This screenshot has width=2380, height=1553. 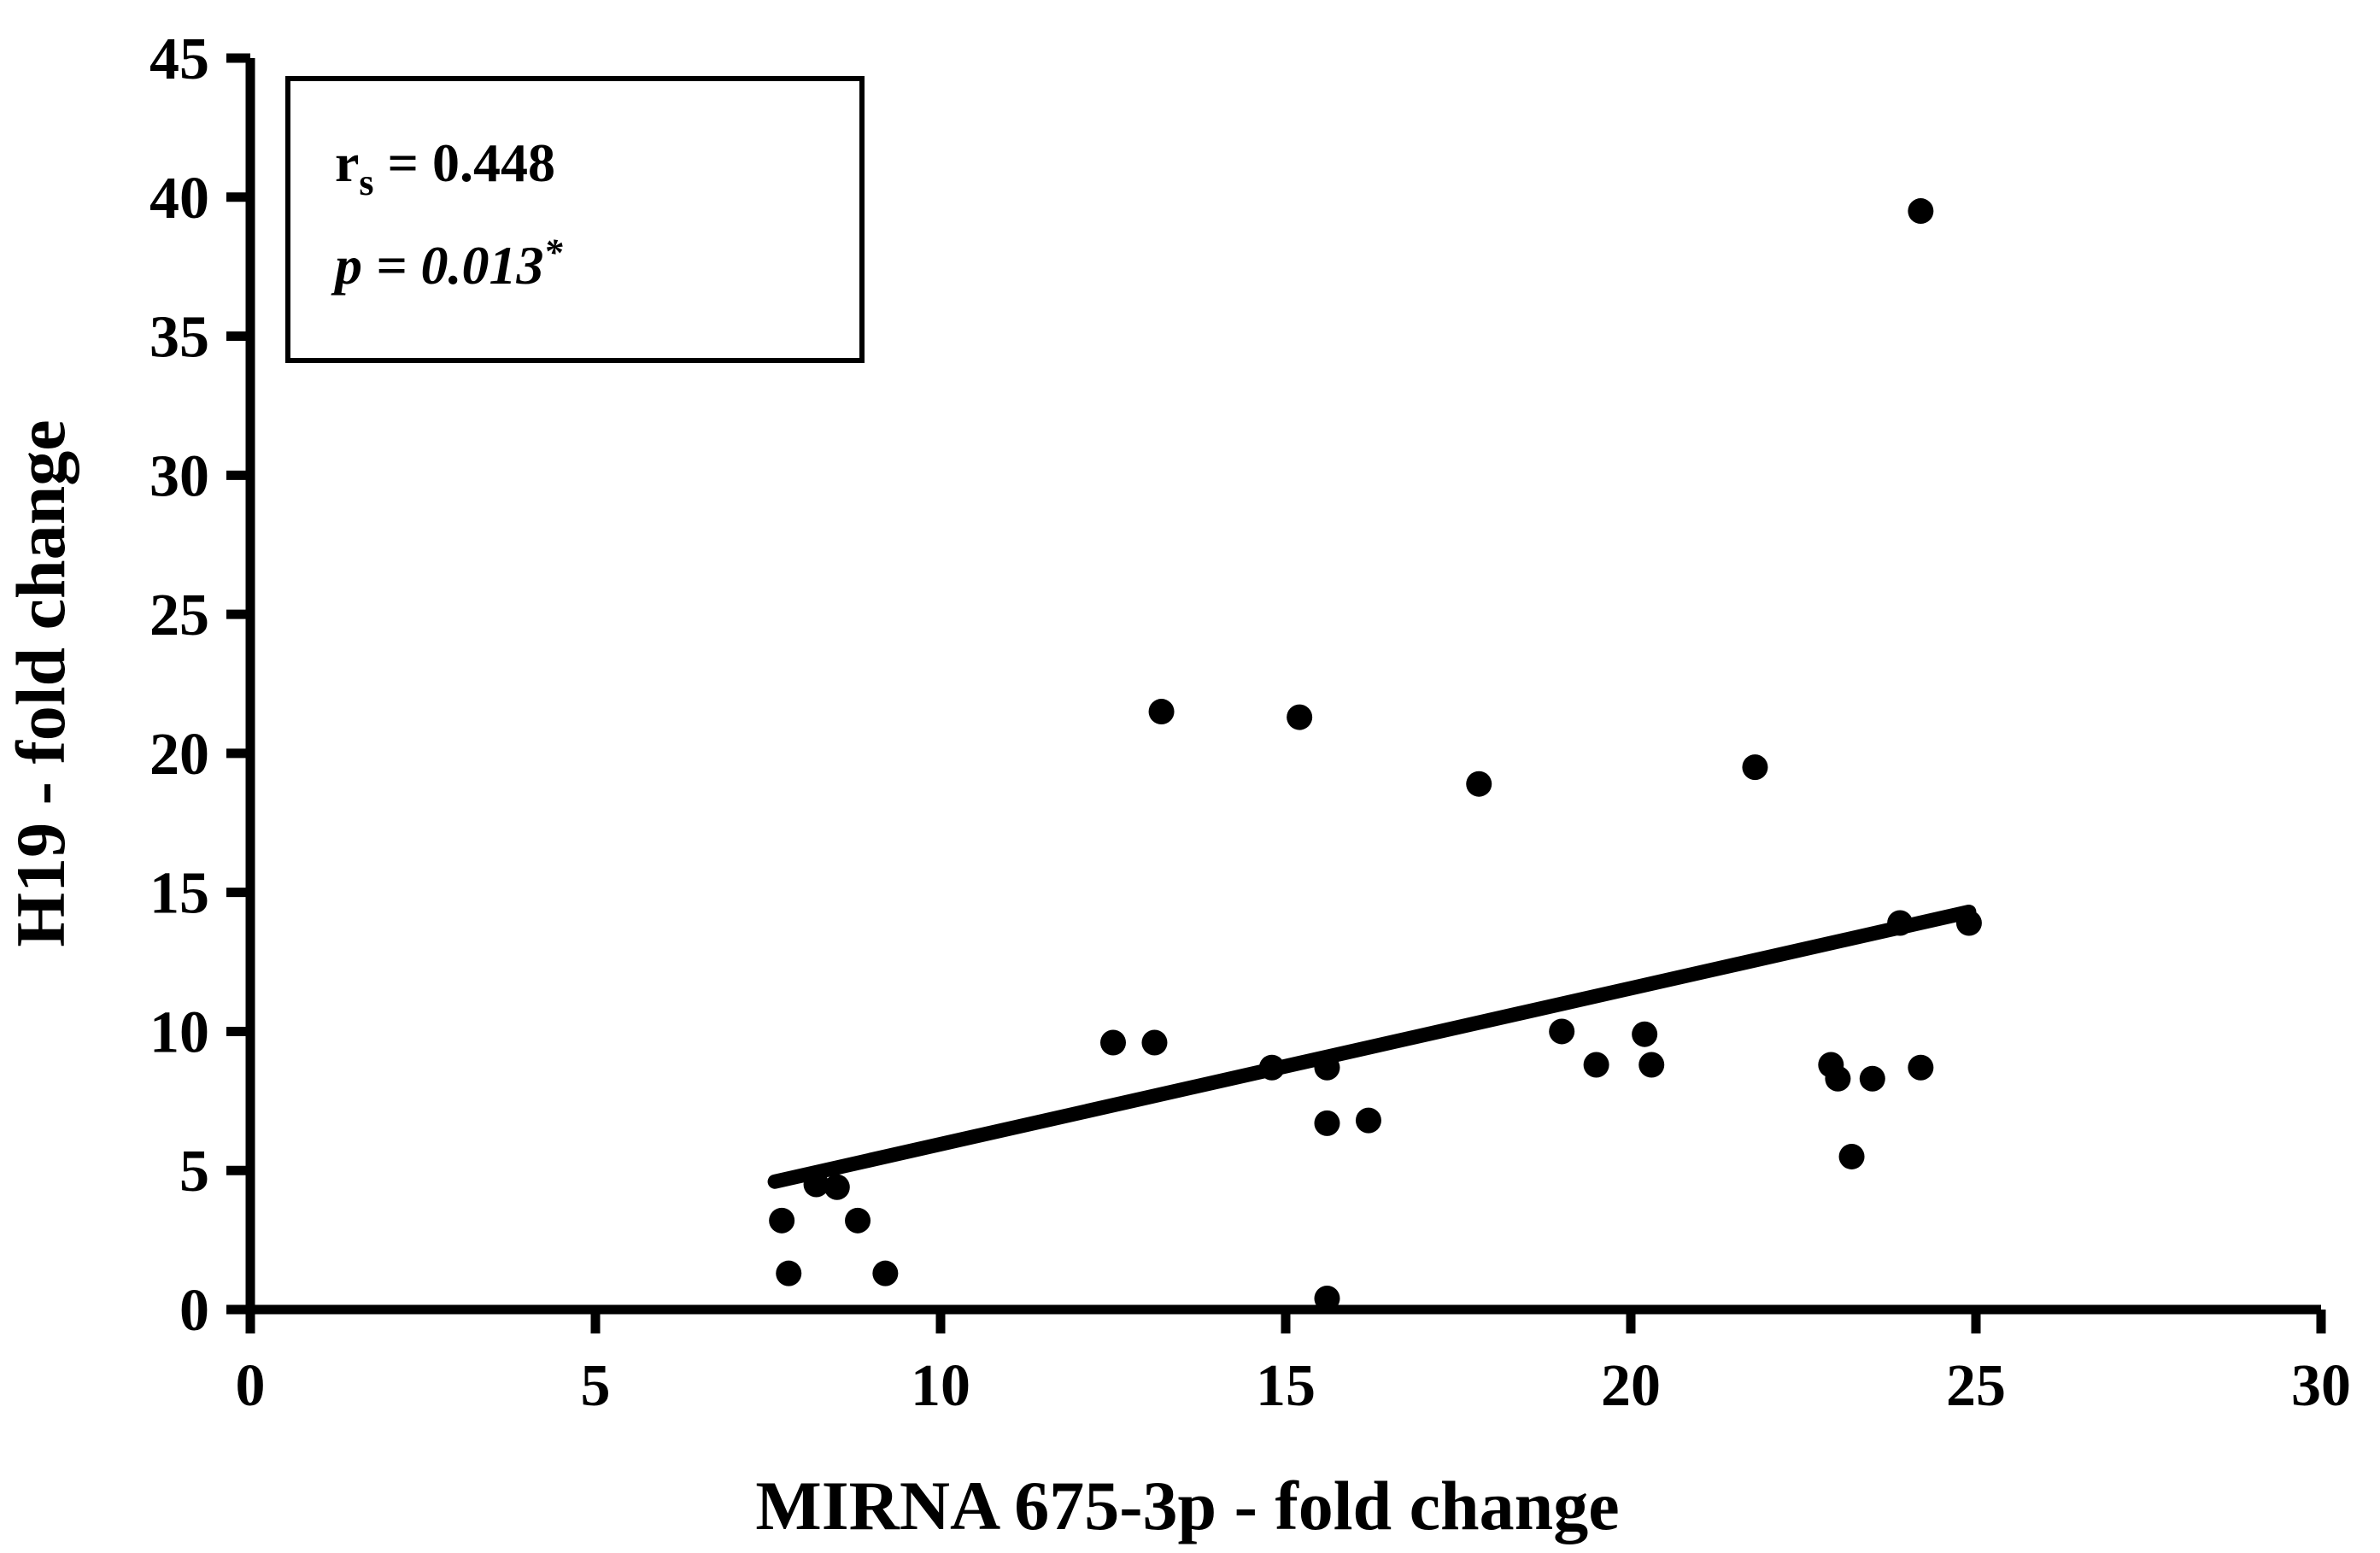 I want to click on y-tick-label: 30, so click(x=179, y=476).